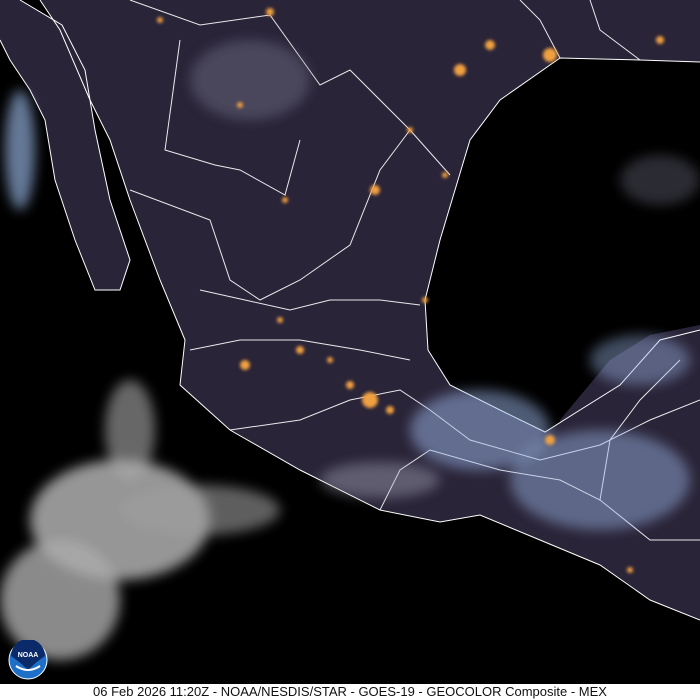  I want to click on land-baja-california, so click(65, 145).